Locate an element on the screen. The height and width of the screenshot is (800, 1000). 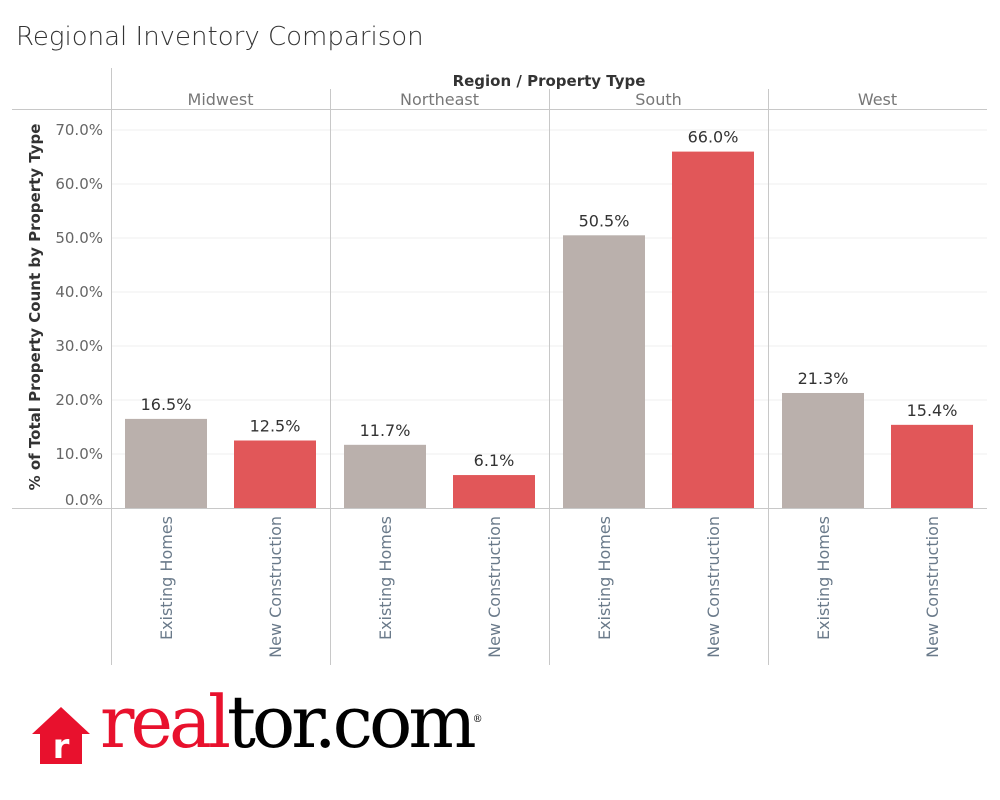
data-label: 11.7% is located at coordinates (385, 430).